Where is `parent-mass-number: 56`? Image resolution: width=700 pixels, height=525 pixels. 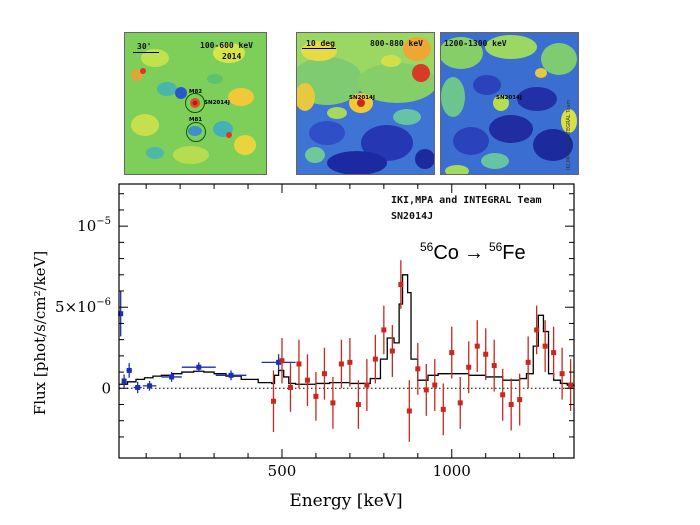 parent-mass-number: 56 is located at coordinates (427, 247).